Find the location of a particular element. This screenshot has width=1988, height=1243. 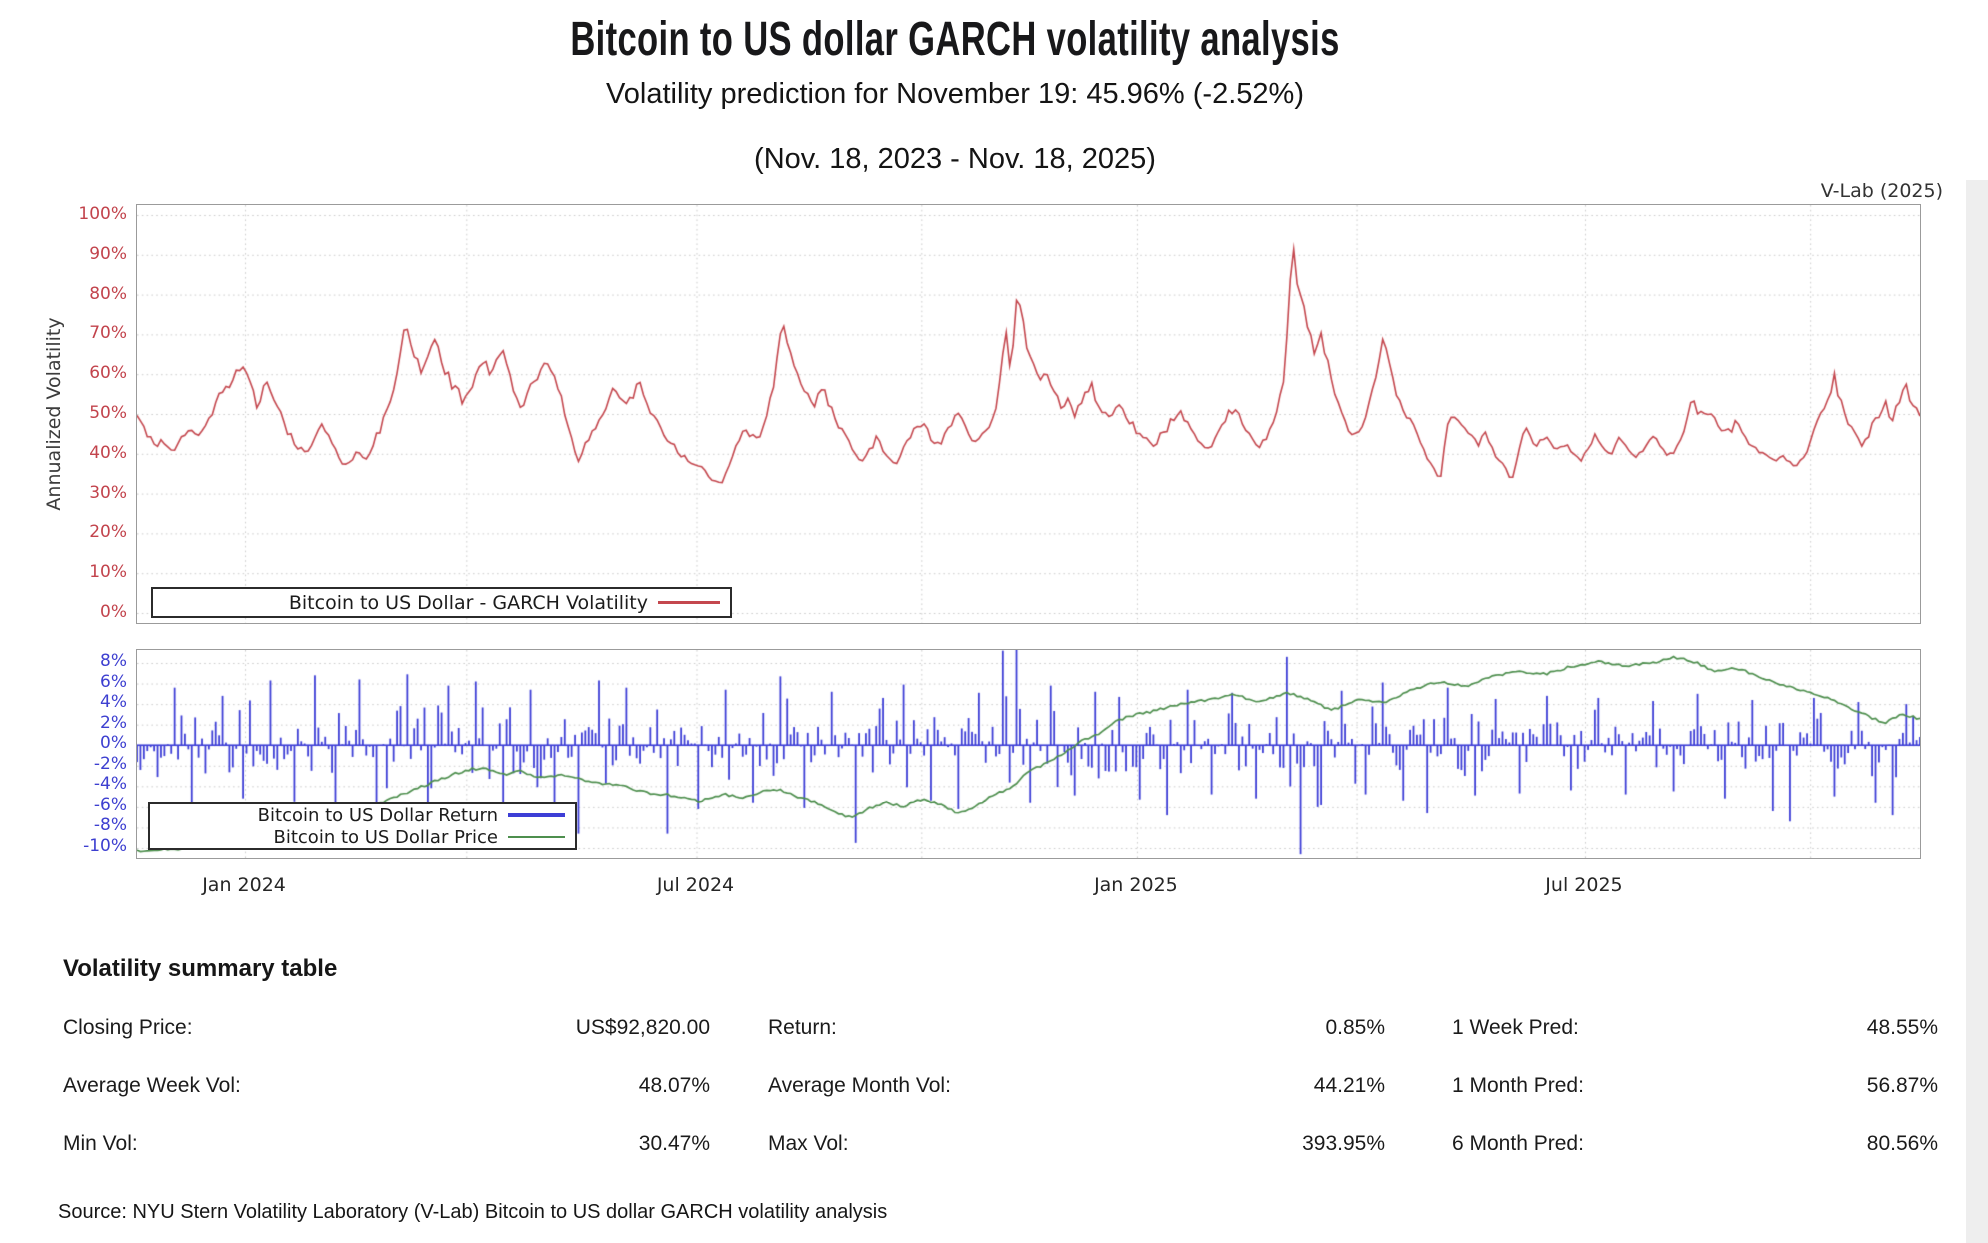

y-tick-label: 90% is located at coordinates (108, 253).